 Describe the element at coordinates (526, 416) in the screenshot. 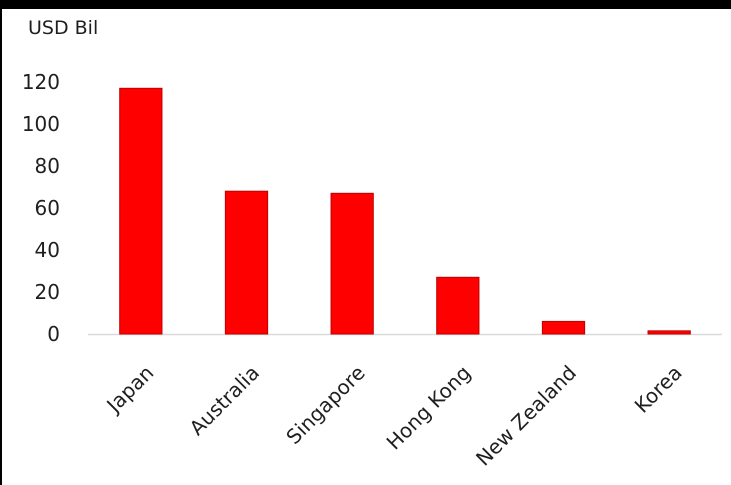

I see `x-tick-label: New Zealand` at that location.